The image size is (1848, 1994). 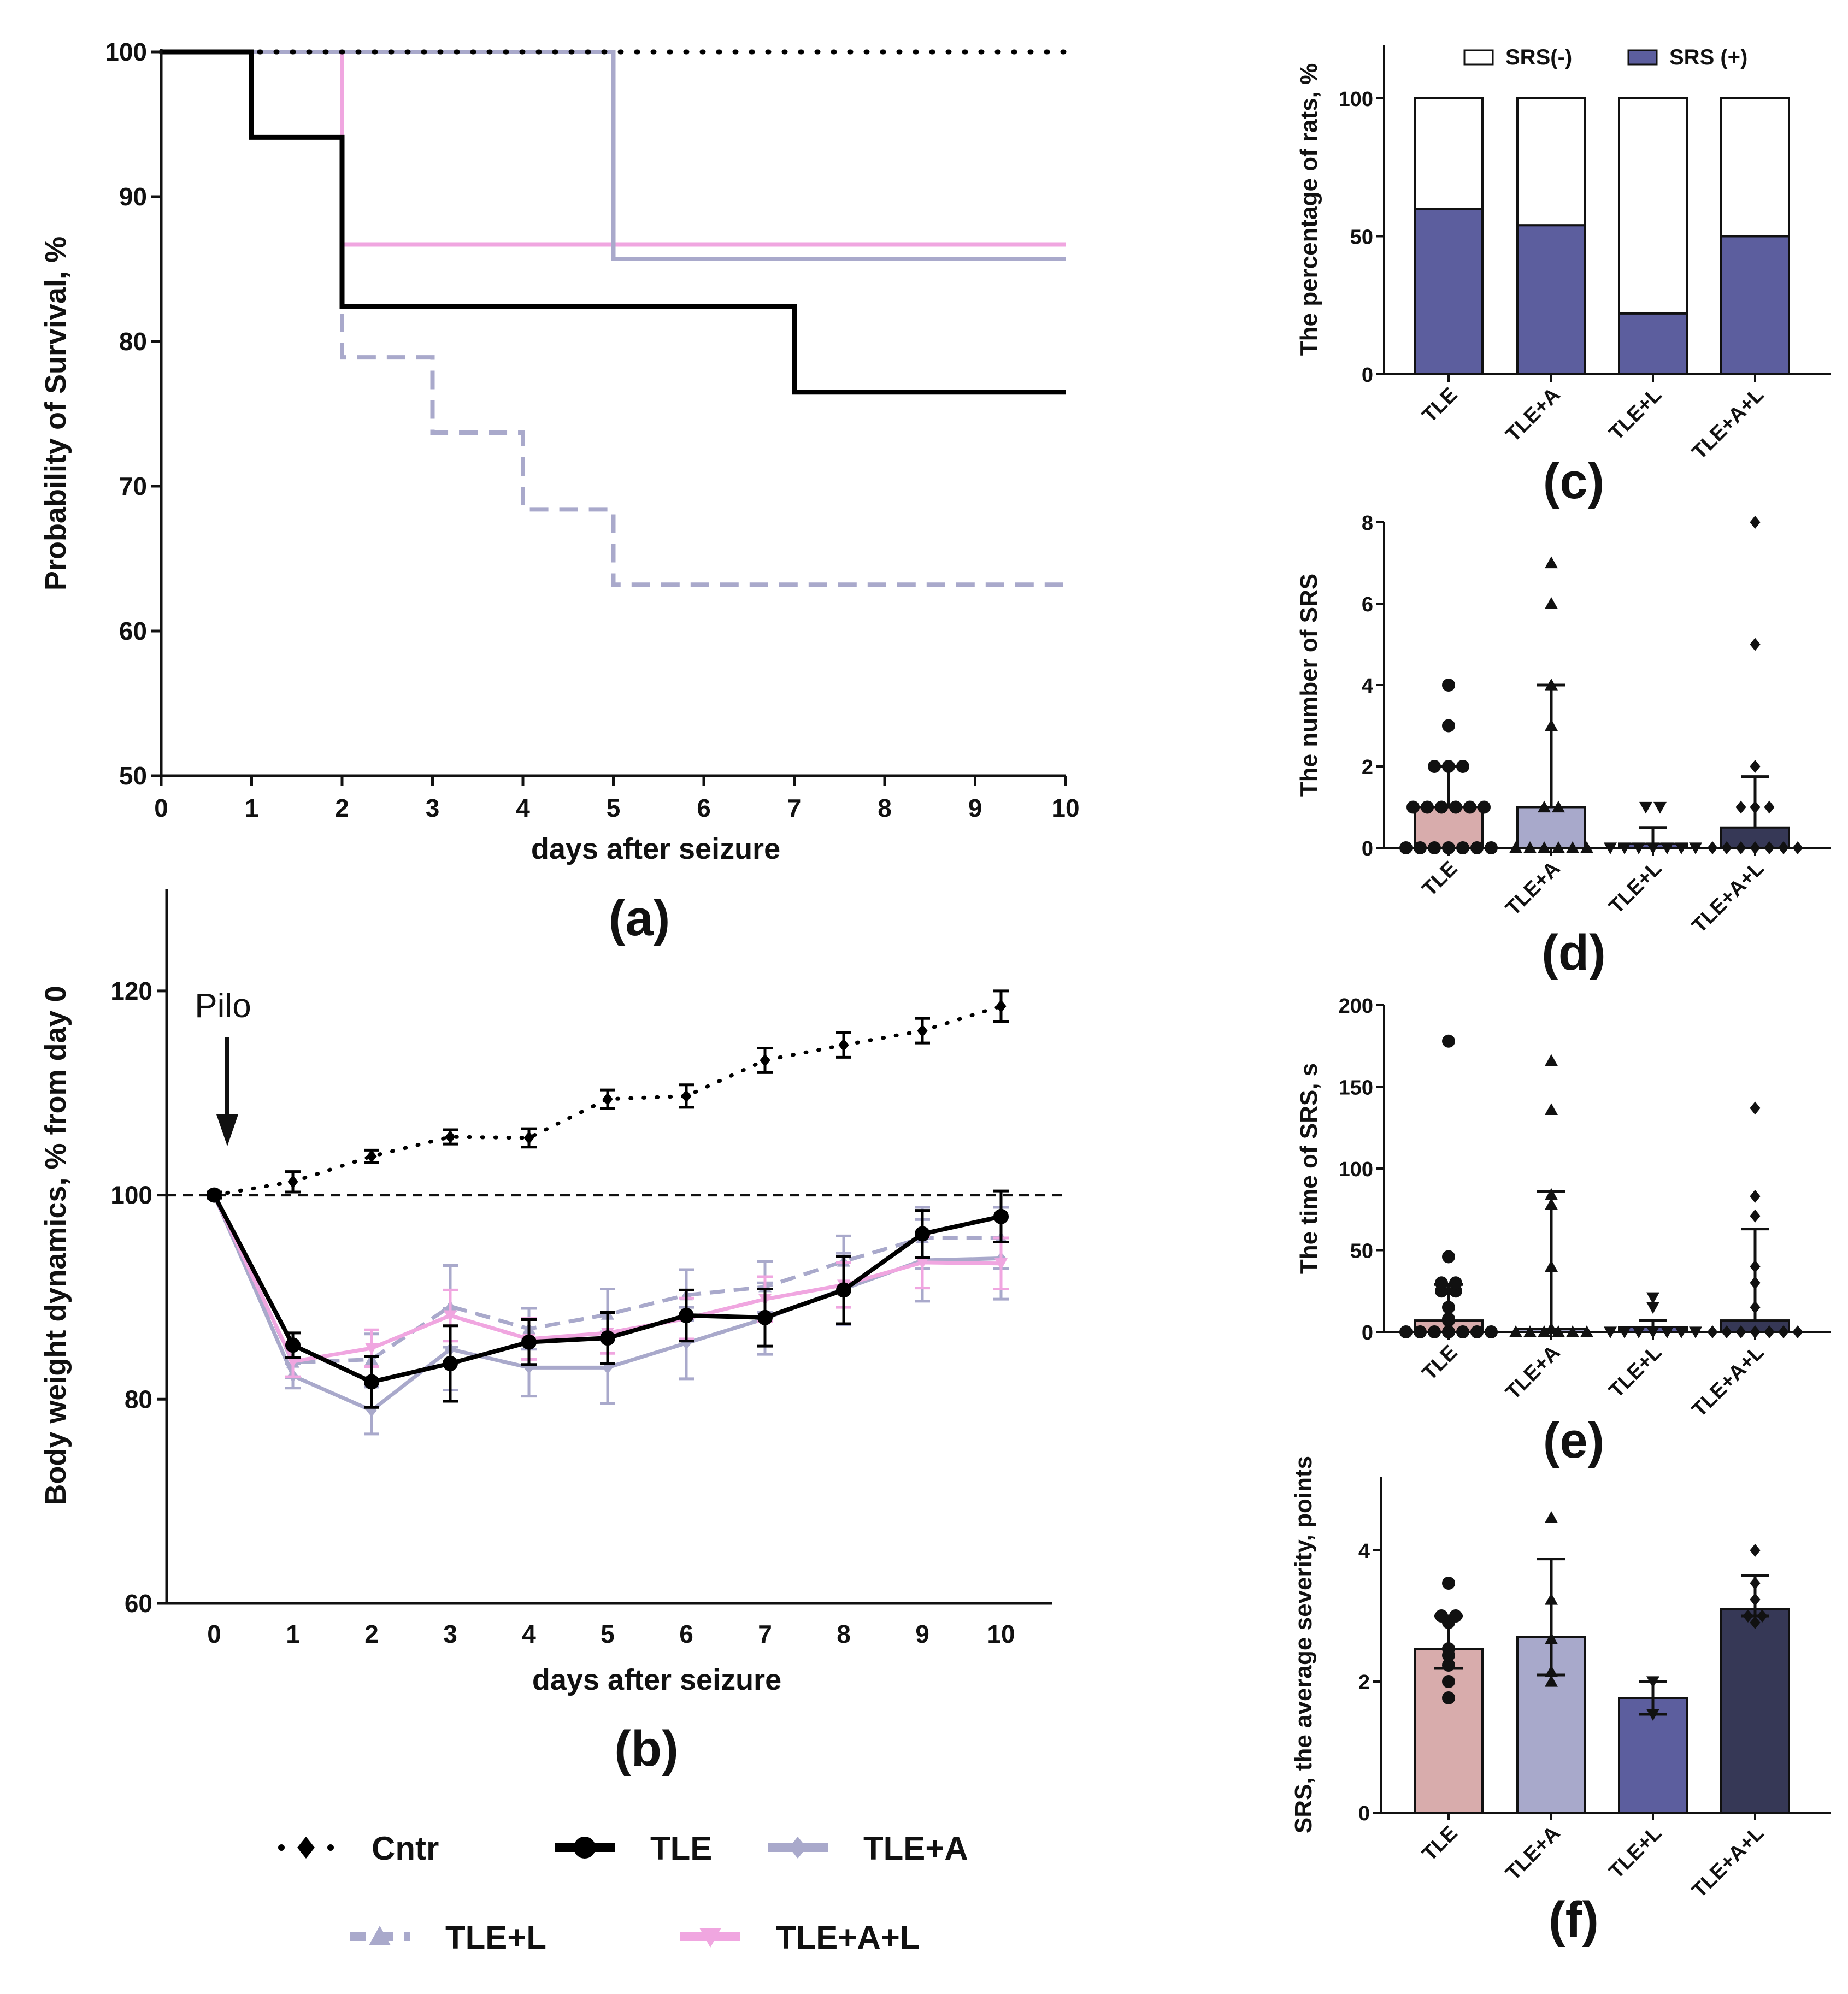 What do you see at coordinates (608, 1298) in the screenshot?
I see `series-tle` at bounding box center [608, 1298].